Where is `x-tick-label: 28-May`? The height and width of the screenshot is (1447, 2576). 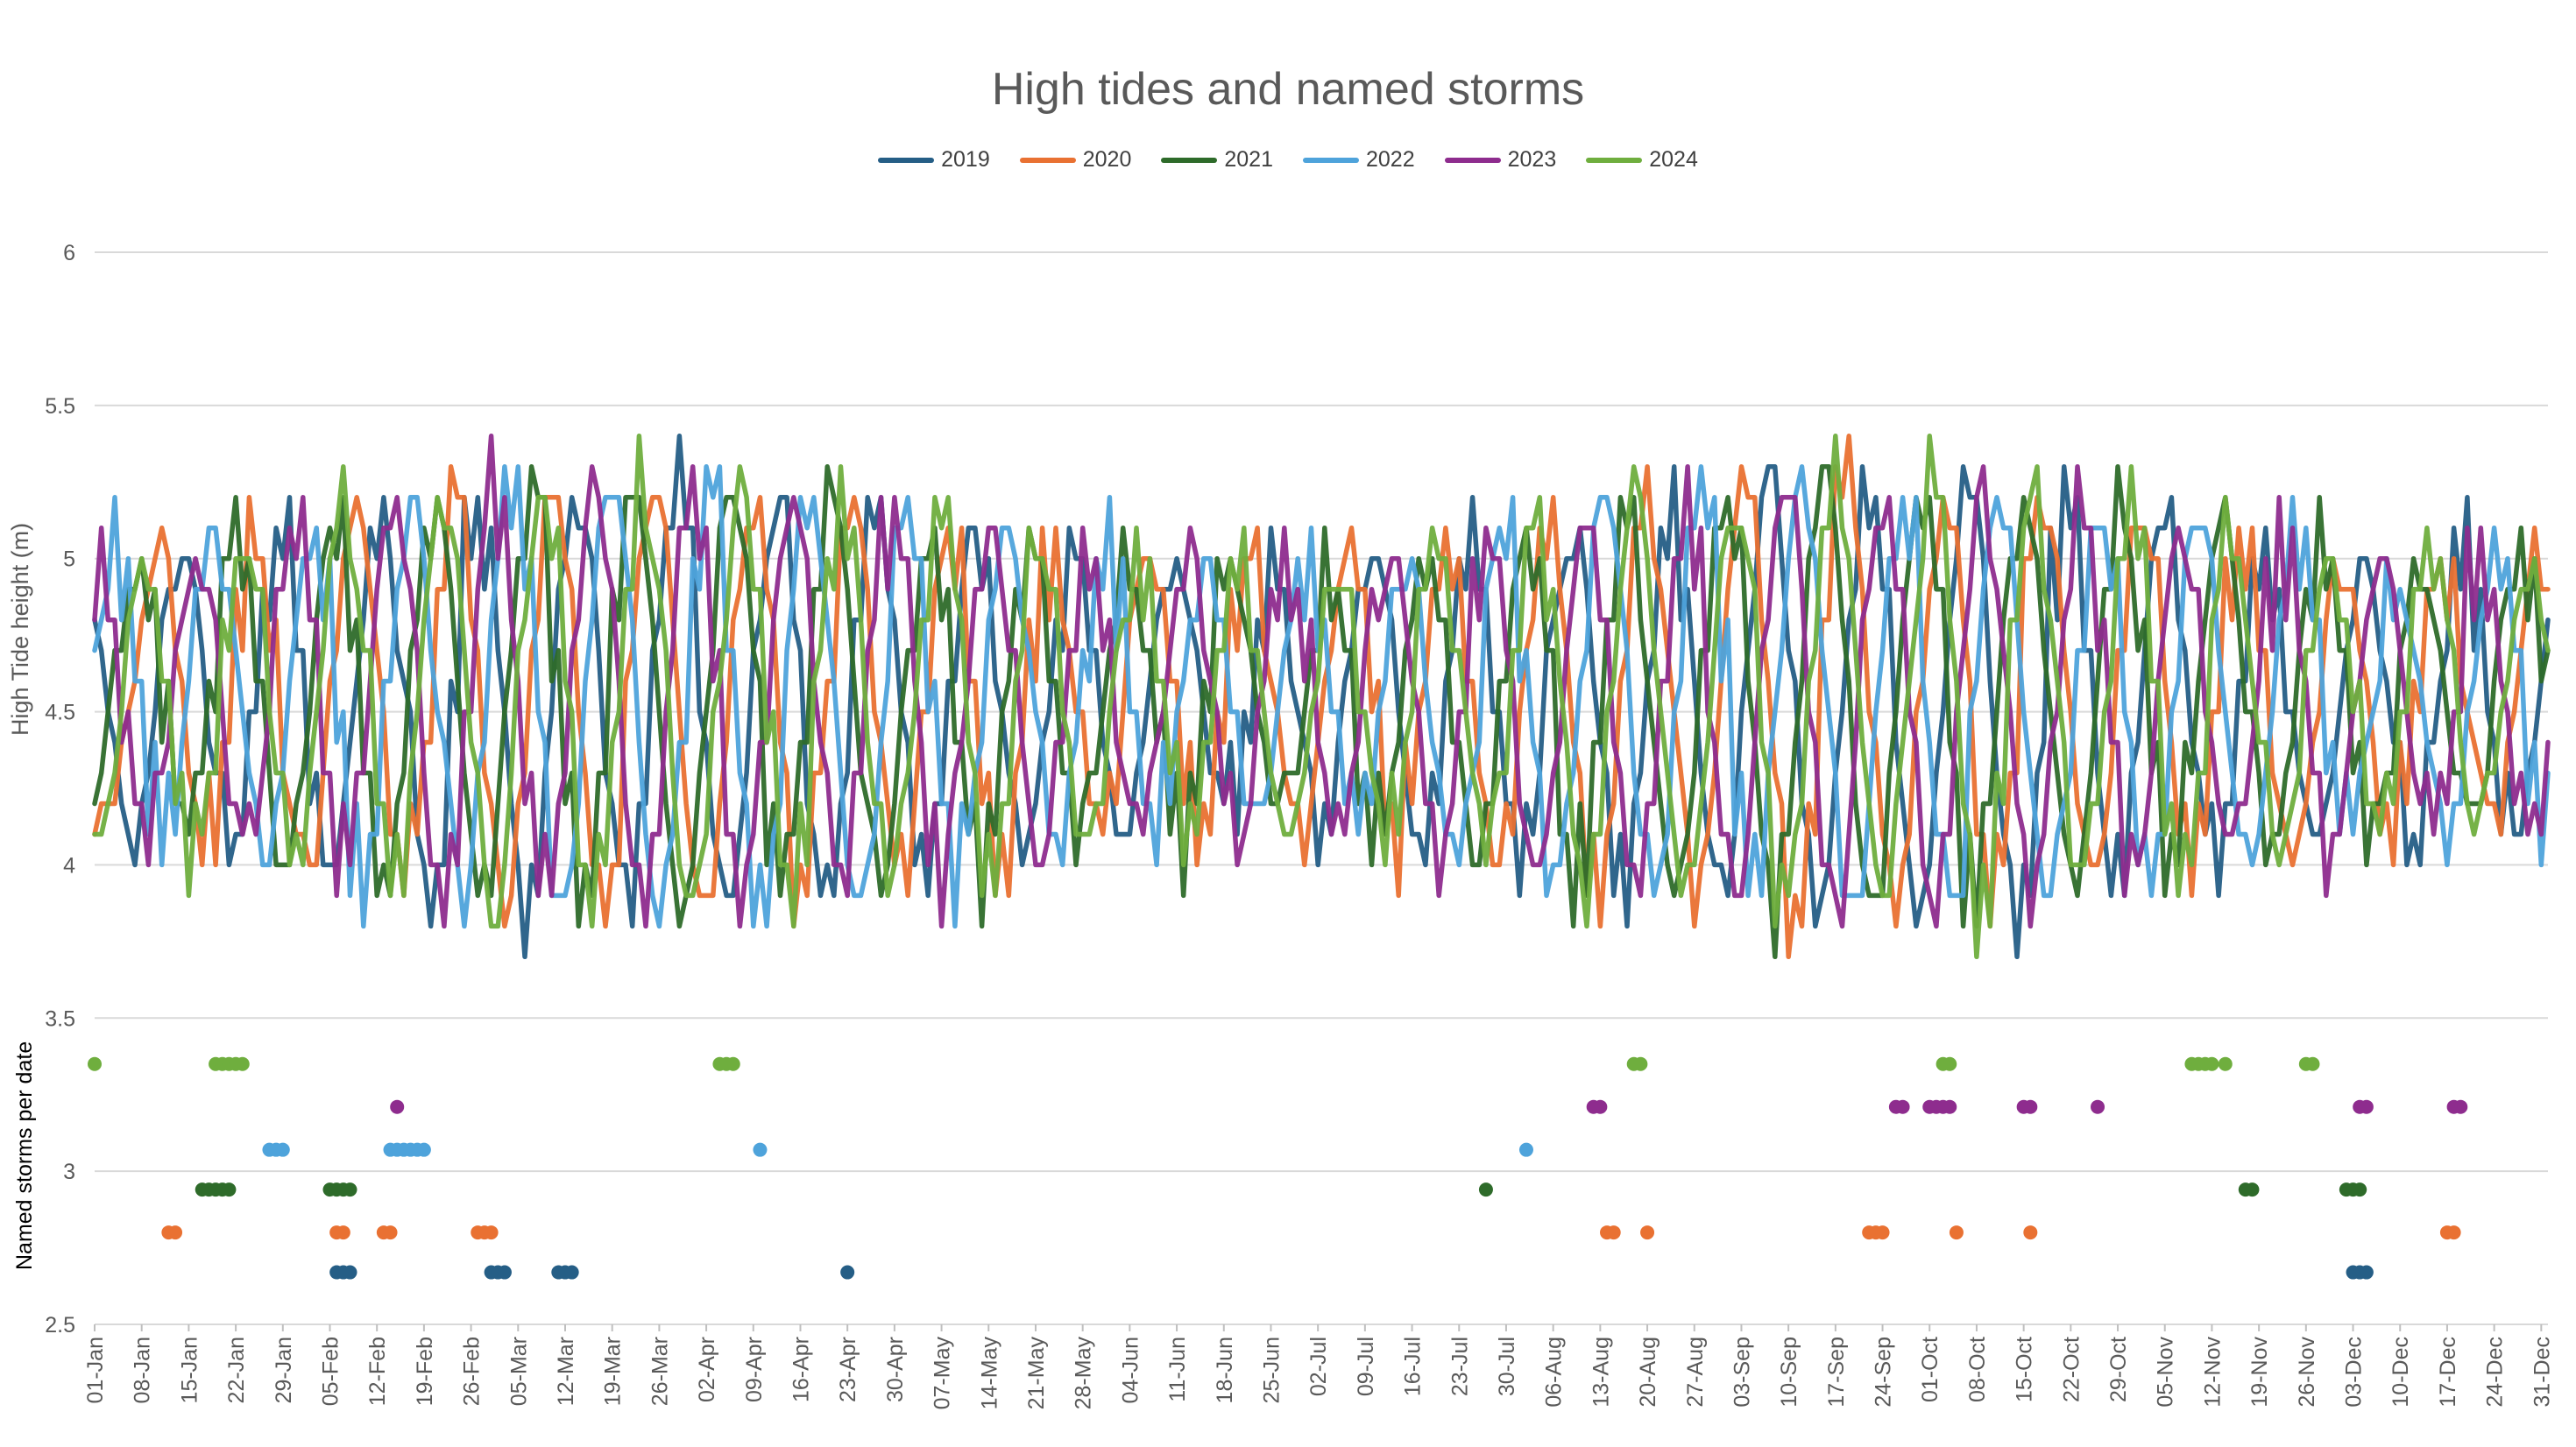
x-tick-label: 28-May is located at coordinates (1084, 1373).